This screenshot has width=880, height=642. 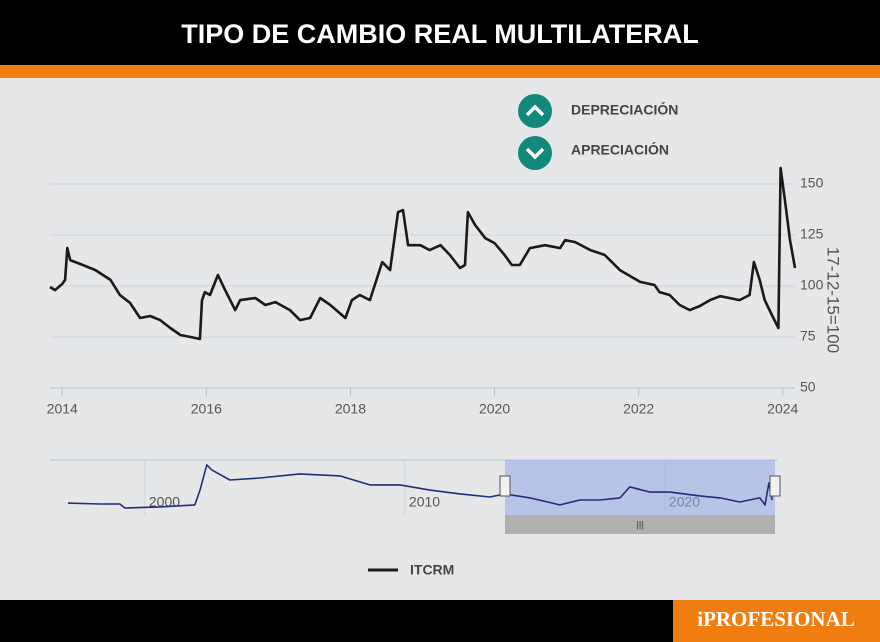 I want to click on up-arrow, so click(x=535, y=110).